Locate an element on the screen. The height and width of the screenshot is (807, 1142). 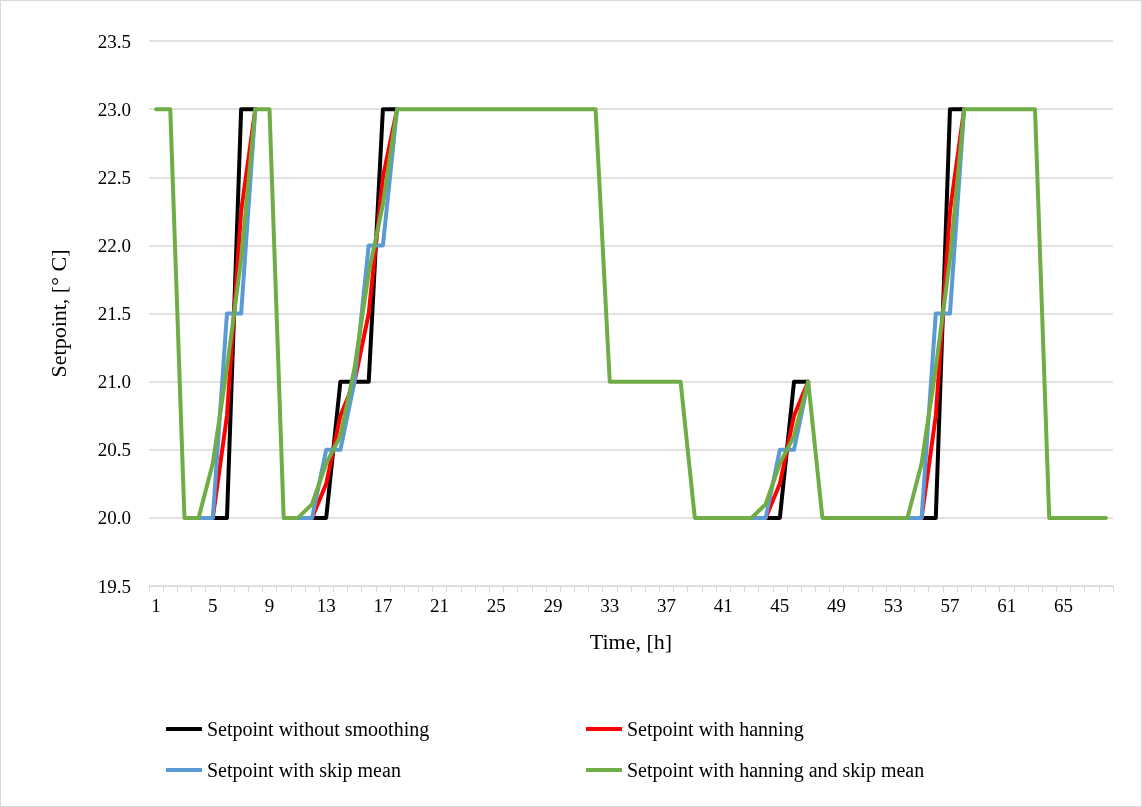
x-tick-label: 13 is located at coordinates (326, 605).